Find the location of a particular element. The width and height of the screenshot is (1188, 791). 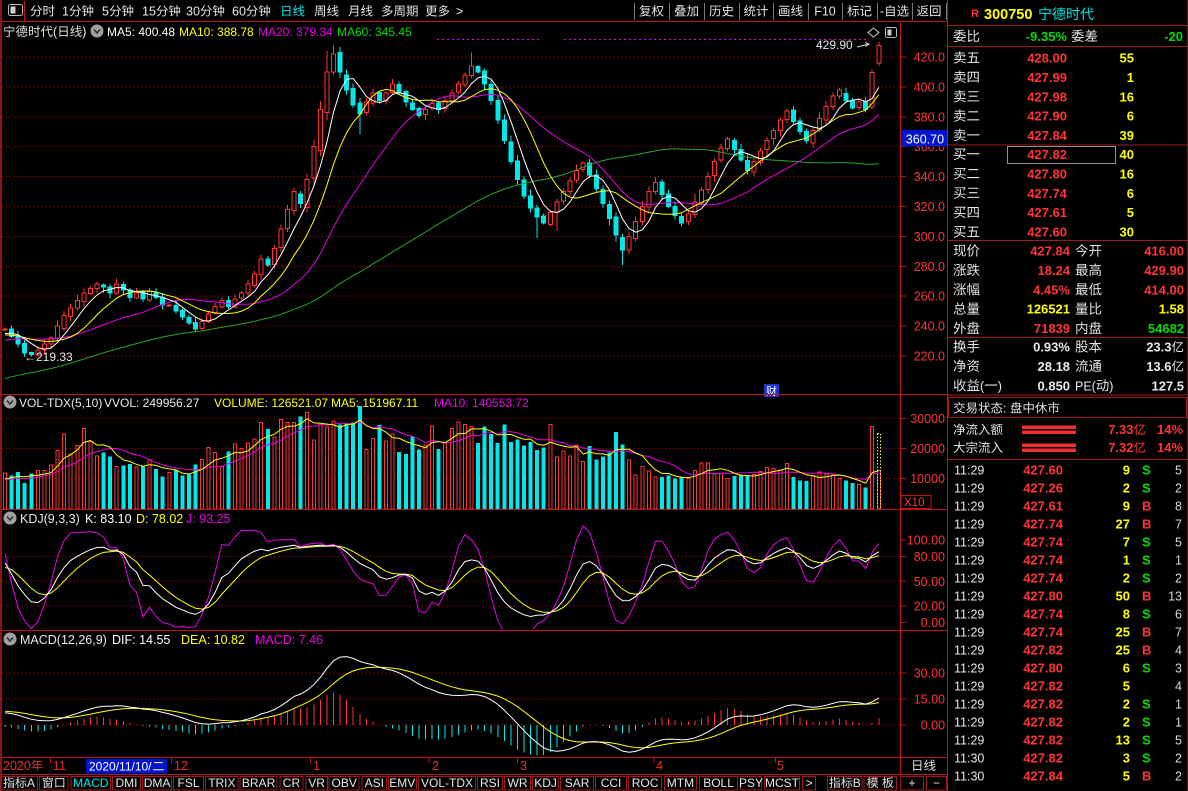

svg-text: CR is located at coordinates (292, 783).